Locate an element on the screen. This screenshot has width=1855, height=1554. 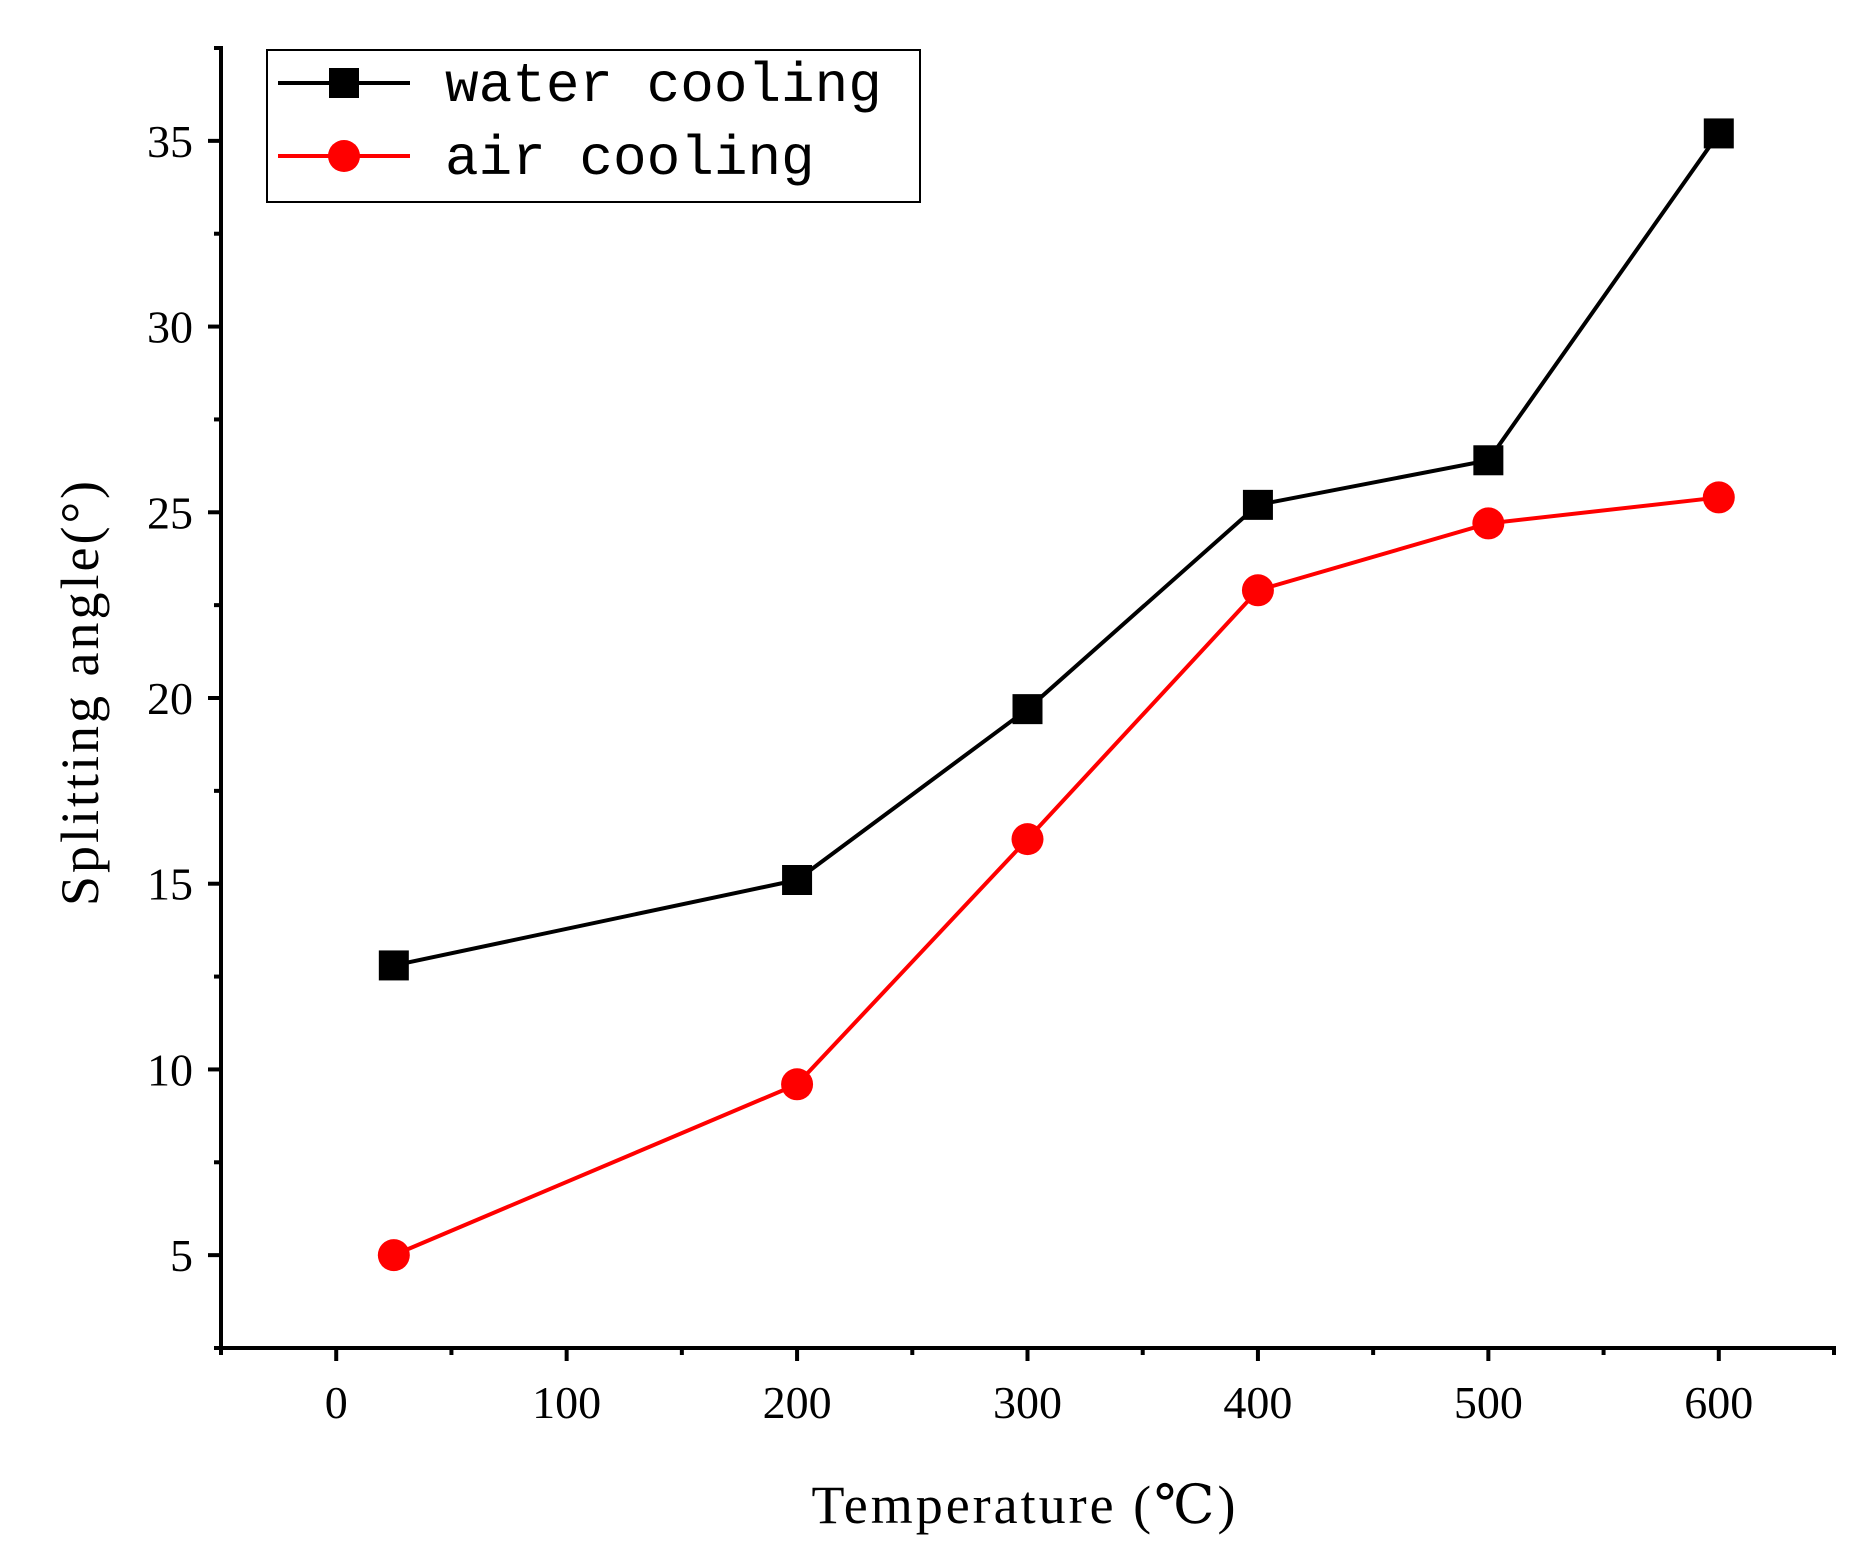
x-tick-label: 400 is located at coordinates (1257, 1402).